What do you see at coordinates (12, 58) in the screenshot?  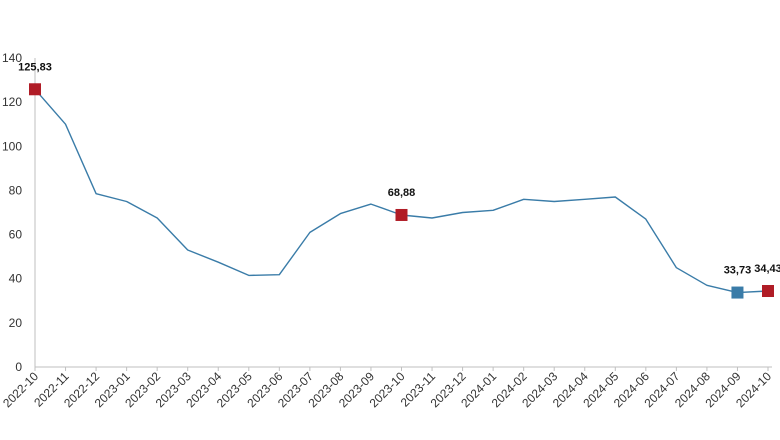 I see `y-tick-label: 140` at bounding box center [12, 58].